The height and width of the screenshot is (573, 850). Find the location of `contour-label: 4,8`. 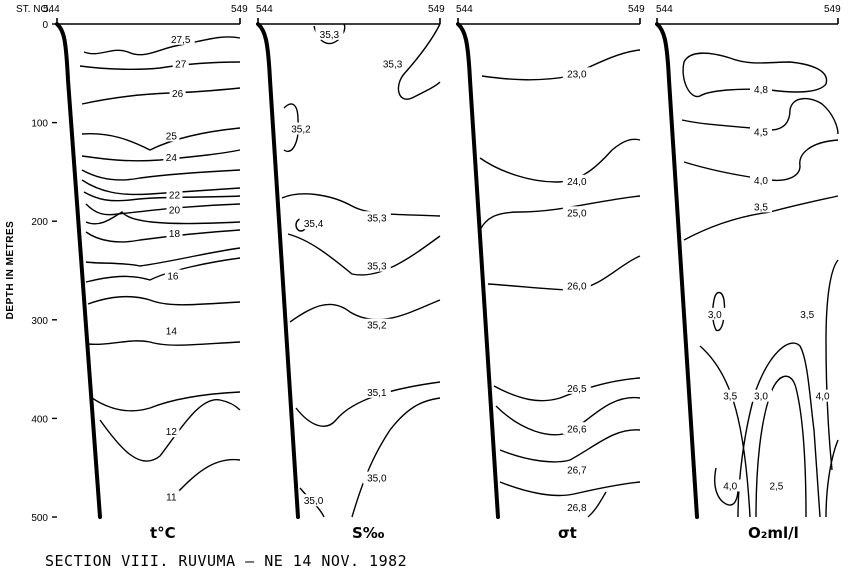

contour-label: 4,8 is located at coordinates (761, 90).